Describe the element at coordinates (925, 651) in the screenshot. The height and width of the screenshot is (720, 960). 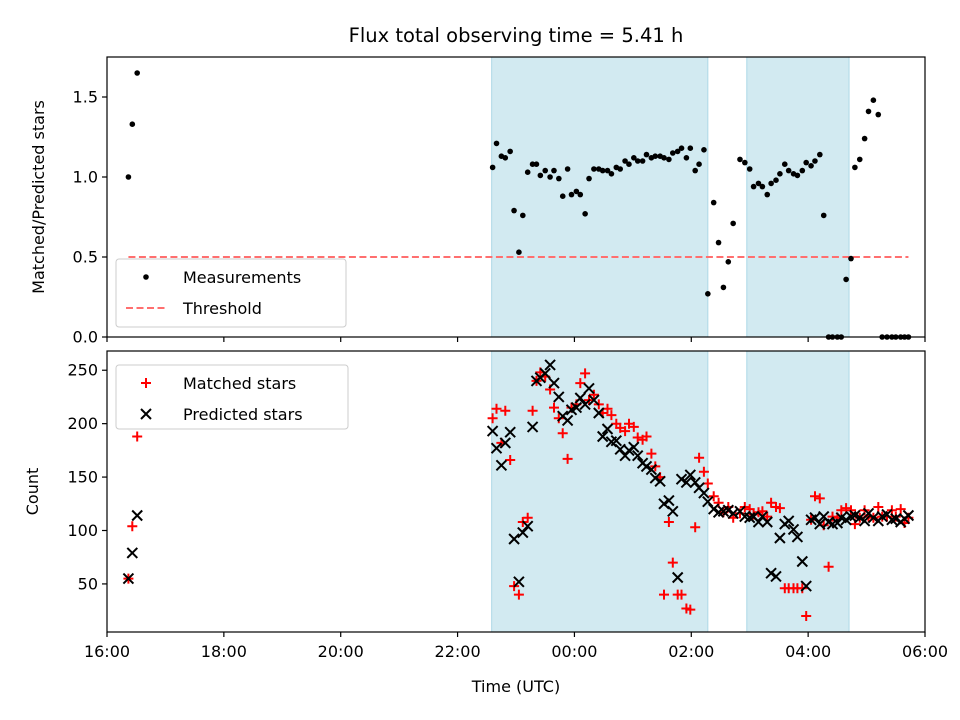
I see `x-tick-label: 06:00` at that location.